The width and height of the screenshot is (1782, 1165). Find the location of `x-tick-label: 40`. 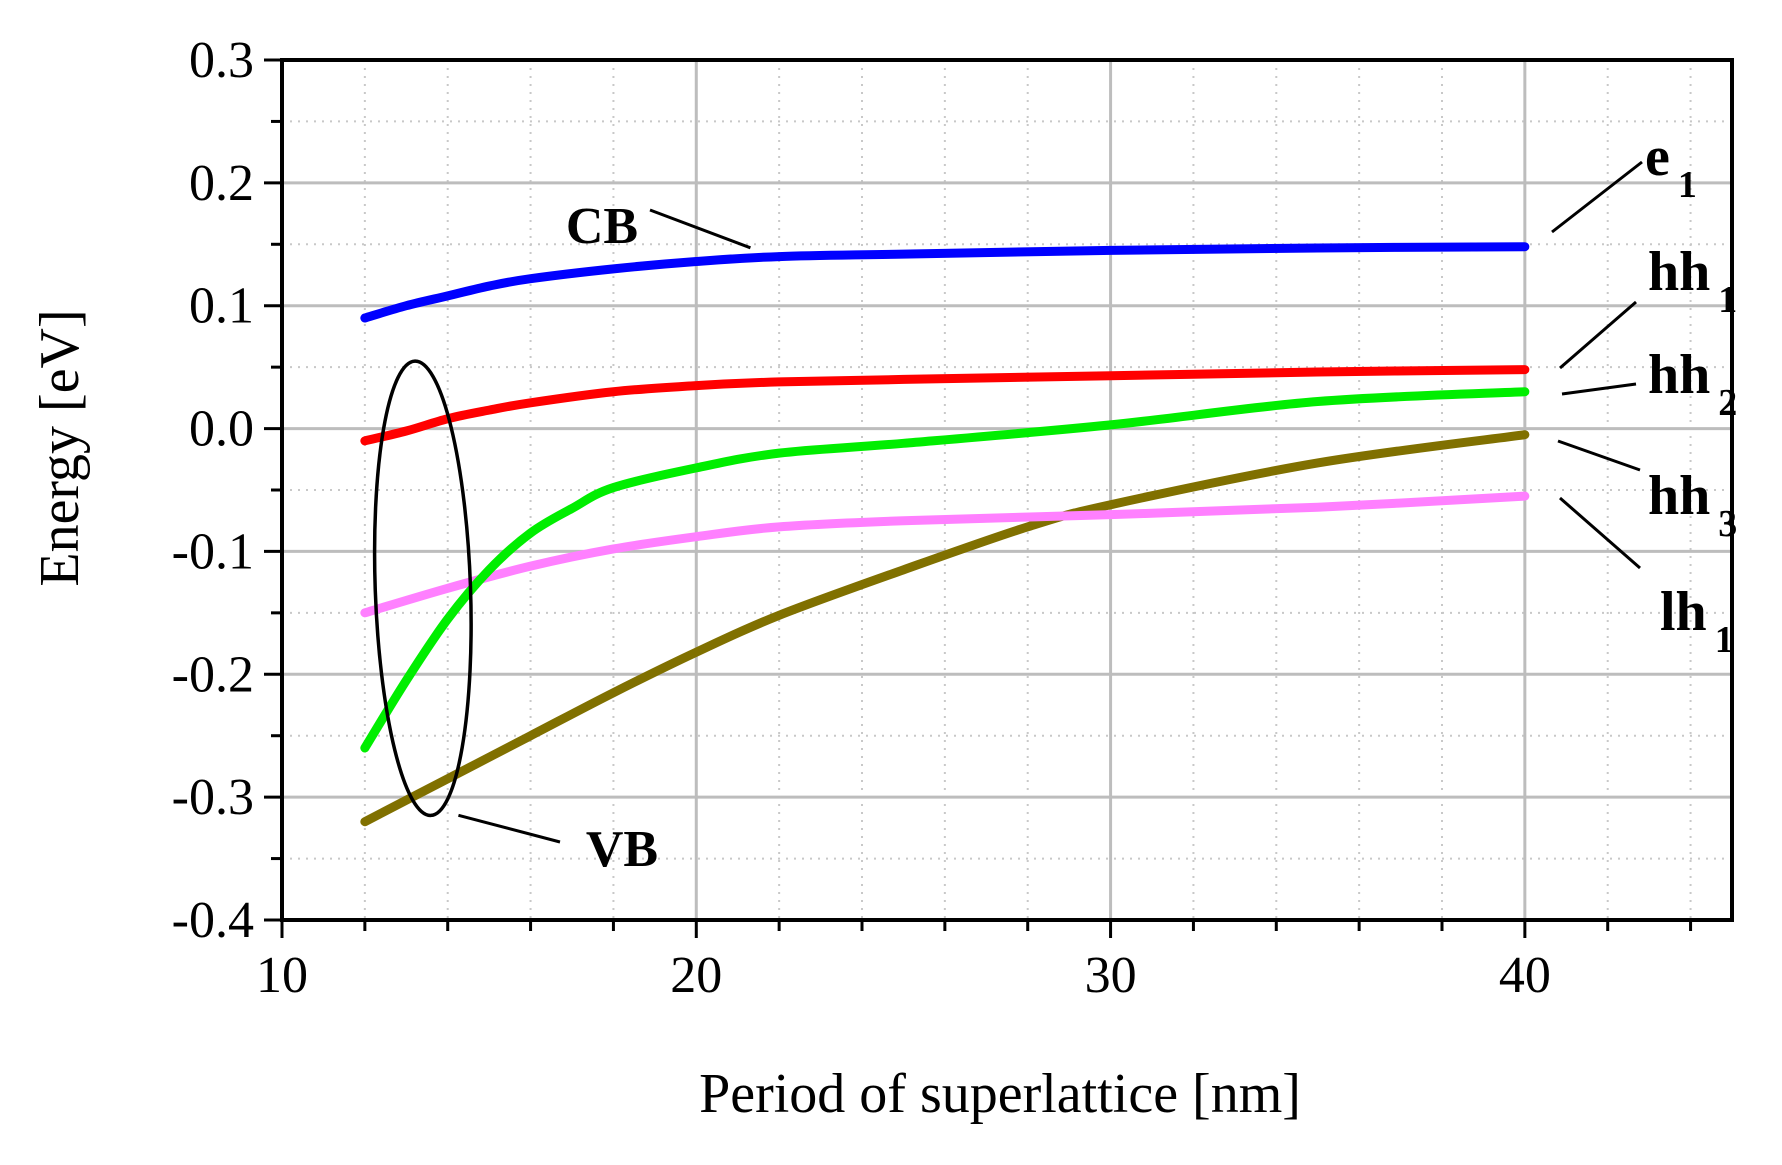

x-tick-label: 40 is located at coordinates (1525, 975).